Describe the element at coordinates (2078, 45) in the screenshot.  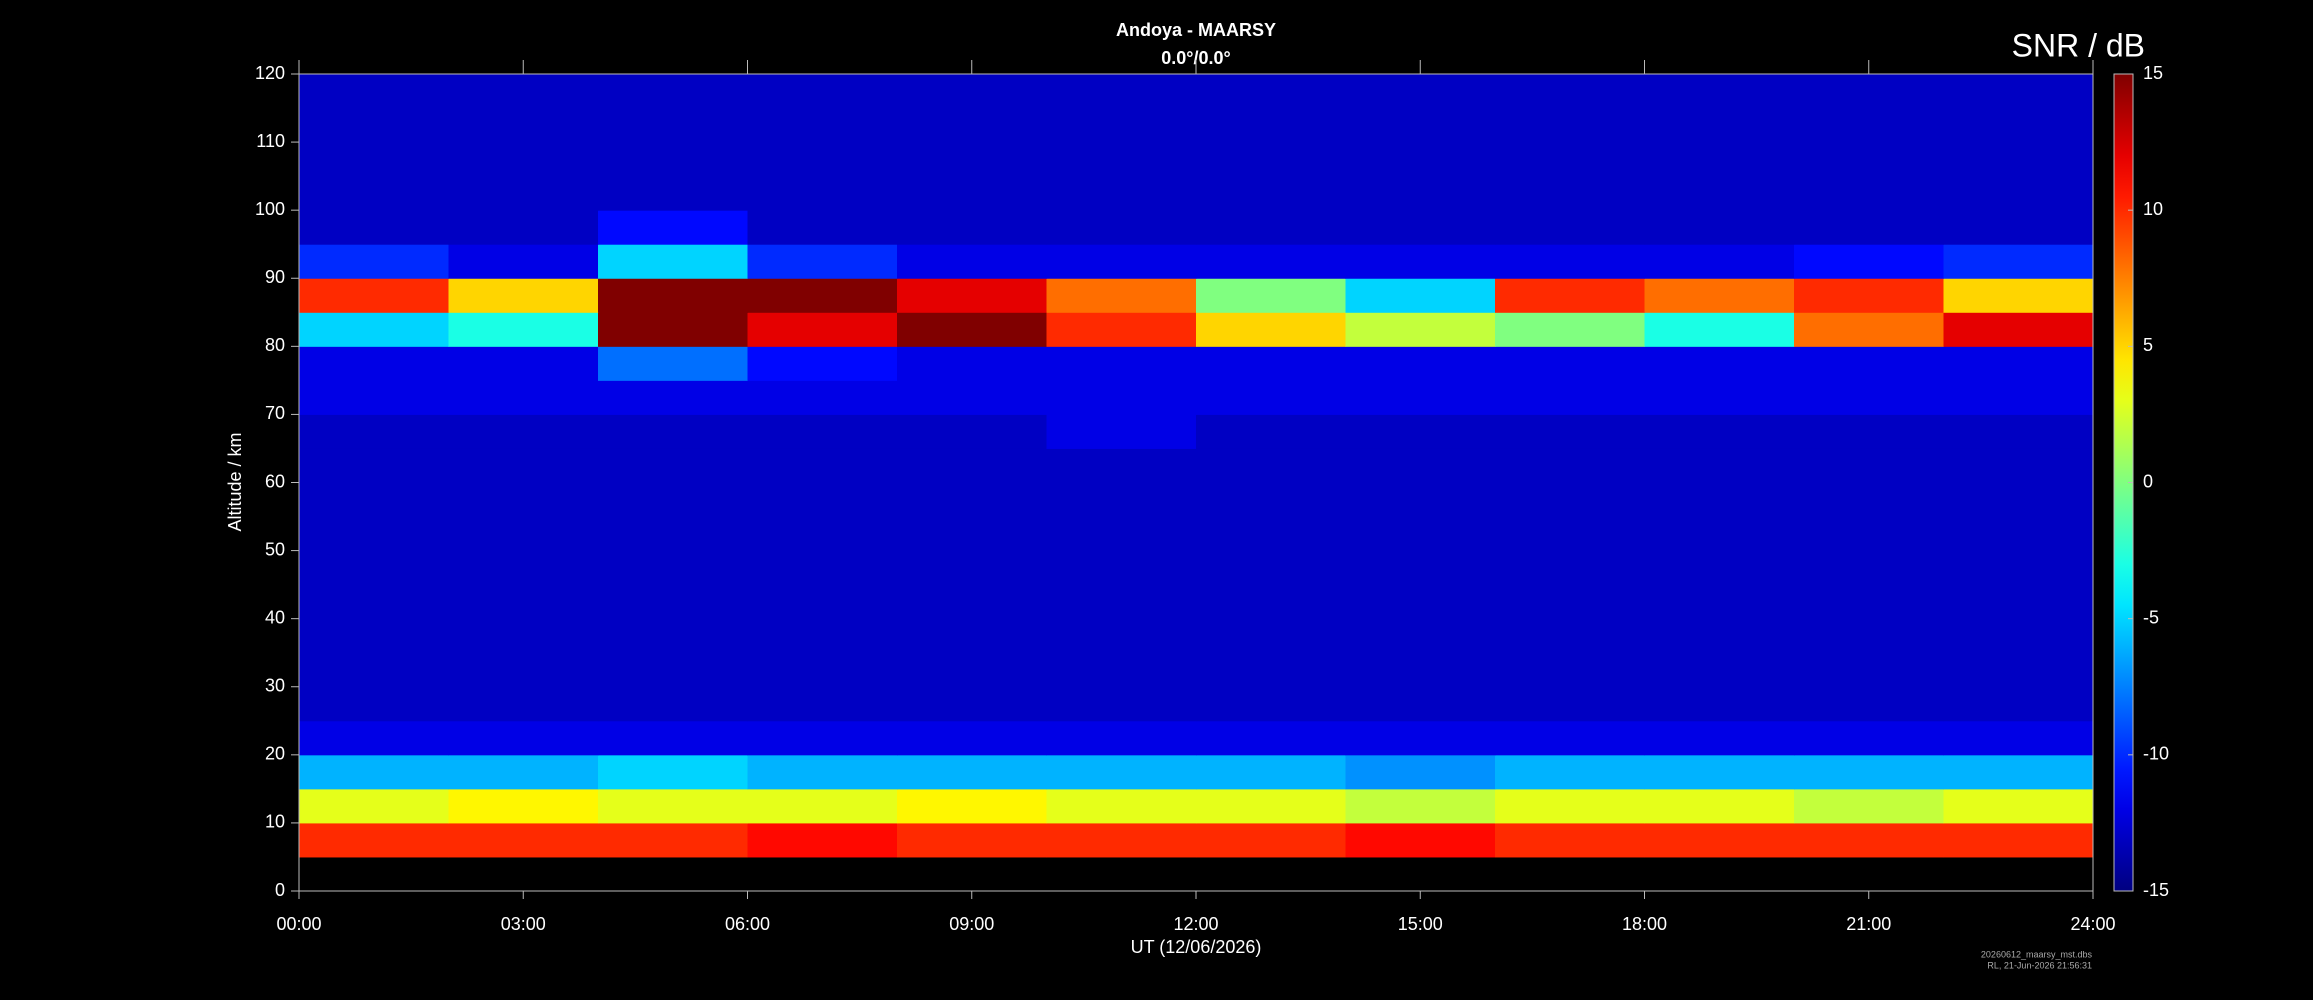
I see `colorbar-label: SNR / dB` at that location.